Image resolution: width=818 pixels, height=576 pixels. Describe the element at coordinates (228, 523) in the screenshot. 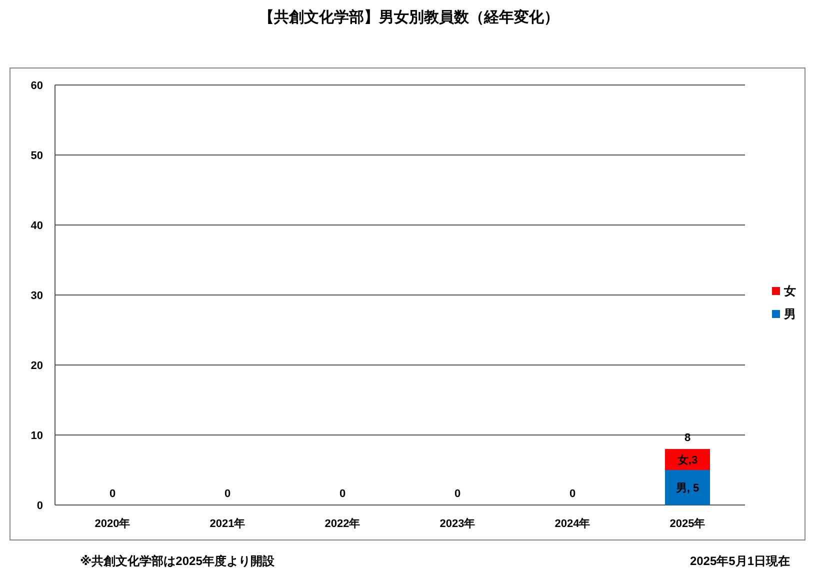

I see `x-tick-label: 2021年` at that location.